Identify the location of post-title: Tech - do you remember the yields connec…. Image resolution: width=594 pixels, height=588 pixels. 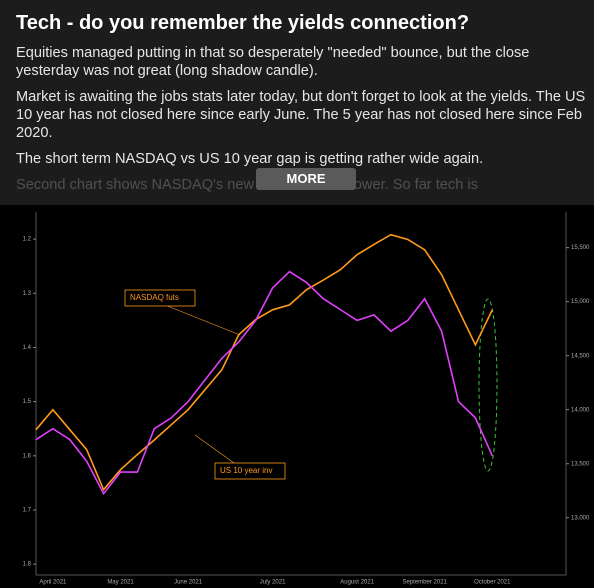
(243, 23).